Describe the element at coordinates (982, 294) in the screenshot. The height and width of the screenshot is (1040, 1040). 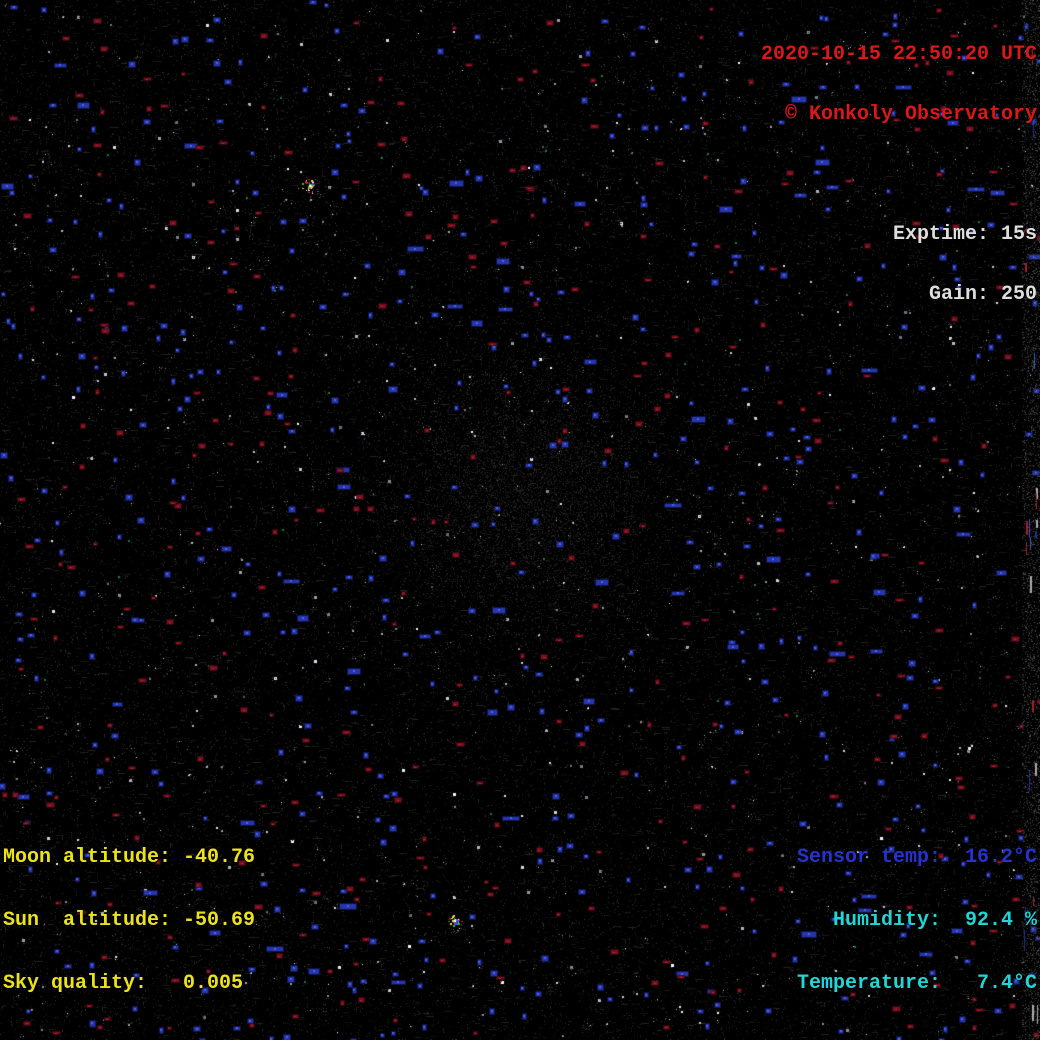
I see `gain-line: Gain: 250` at that location.